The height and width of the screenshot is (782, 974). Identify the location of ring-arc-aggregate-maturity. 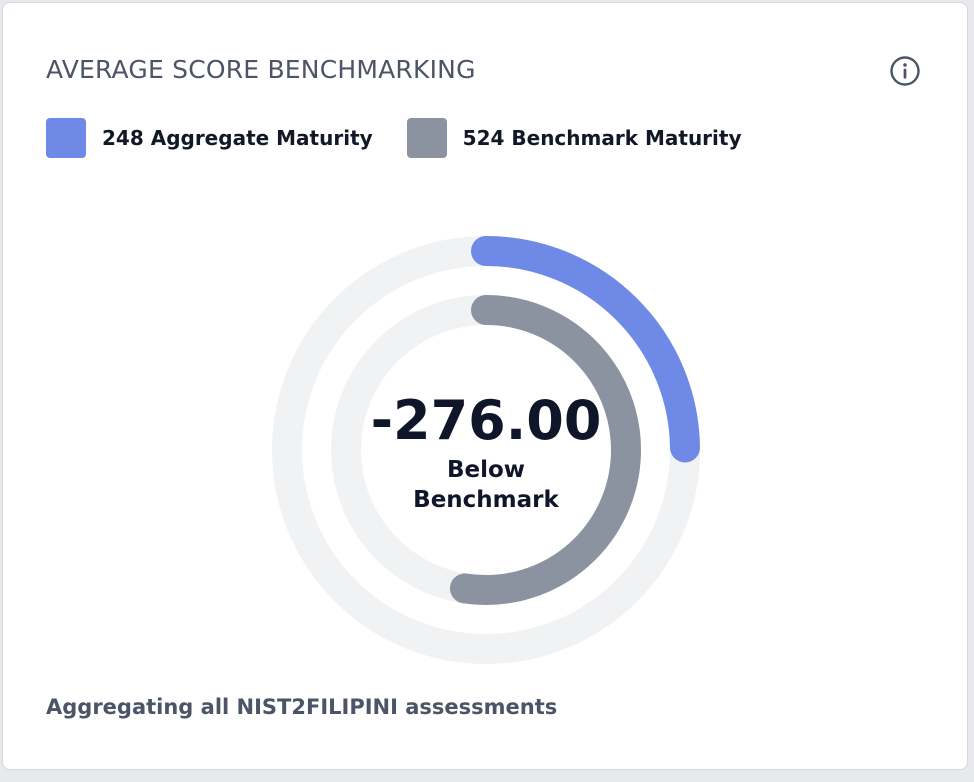
(585, 349).